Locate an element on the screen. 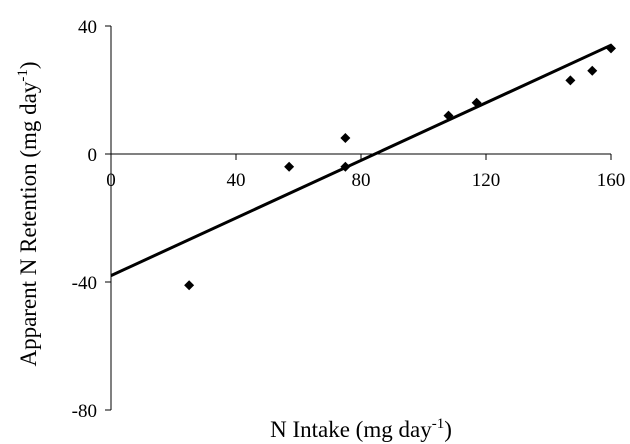 This screenshot has height=444, width=630. x-tick-label: 40 is located at coordinates (236, 180).